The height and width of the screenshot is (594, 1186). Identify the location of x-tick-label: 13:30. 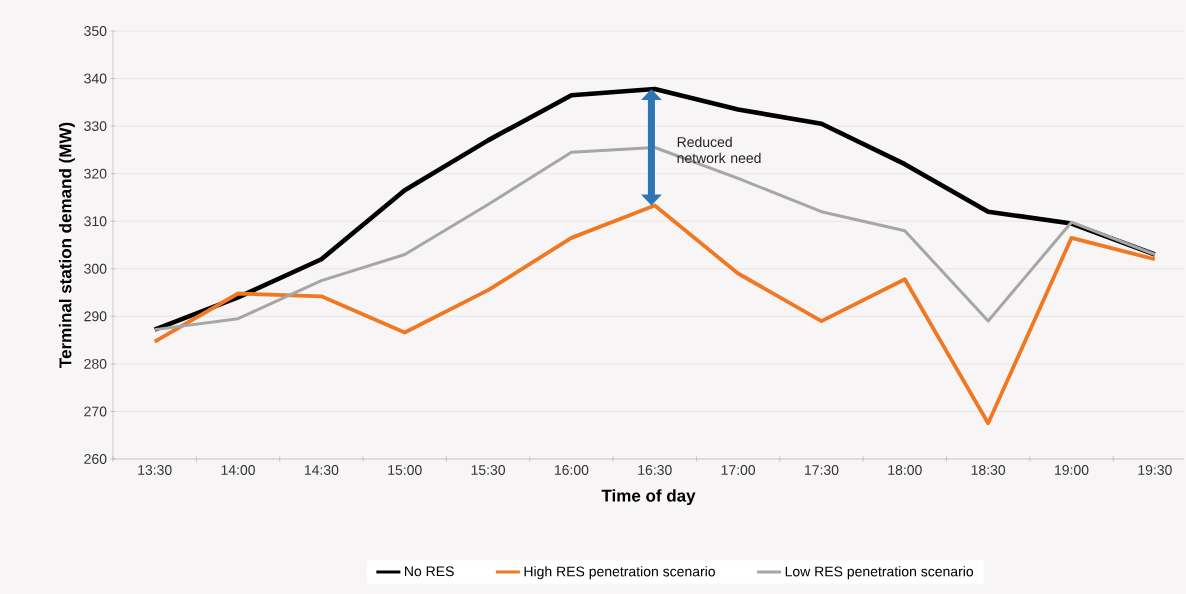
(155, 470).